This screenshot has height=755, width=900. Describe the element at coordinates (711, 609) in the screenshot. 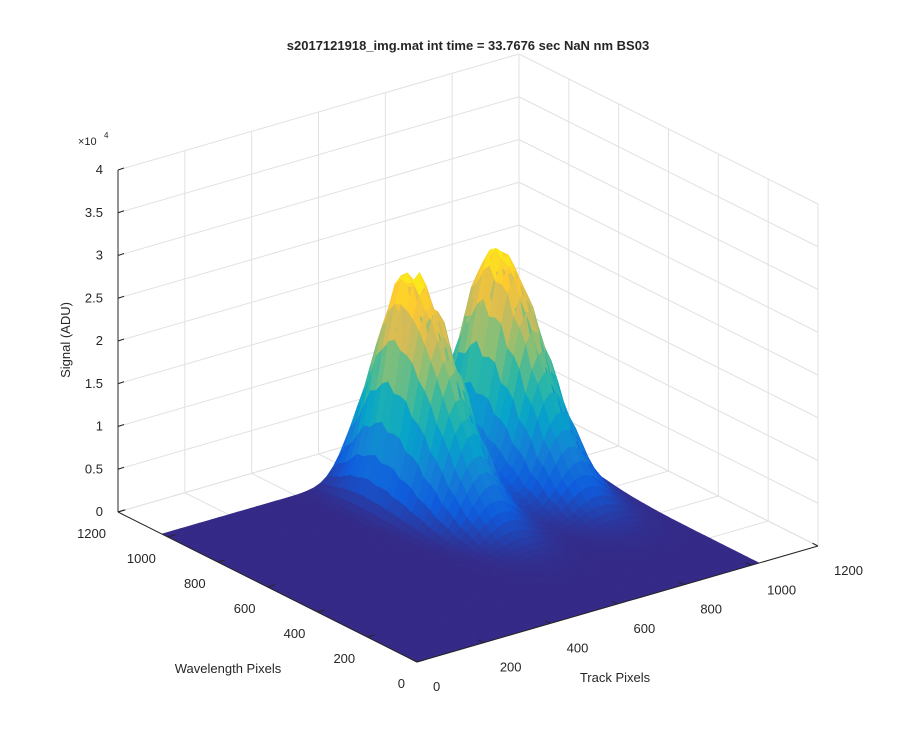

I see `x-tick-label: 800` at that location.